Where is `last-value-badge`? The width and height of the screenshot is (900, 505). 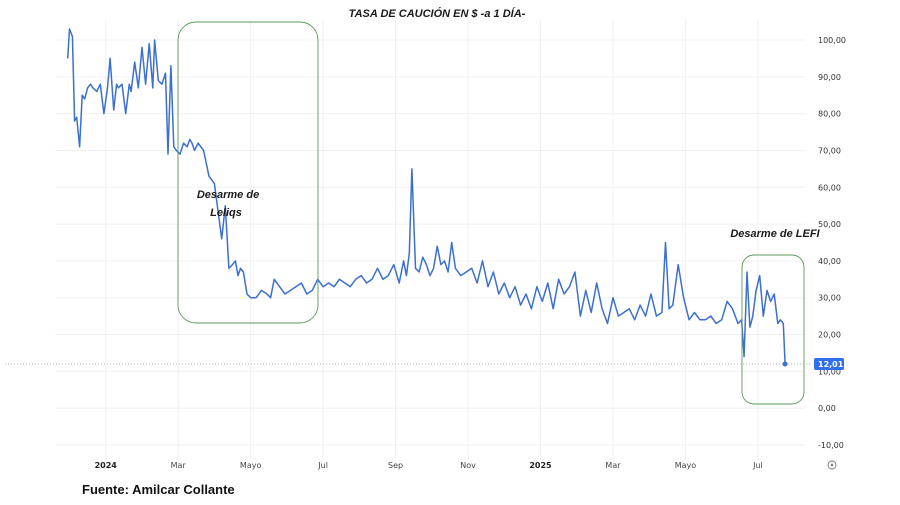 last-value-badge is located at coordinates (829, 363).